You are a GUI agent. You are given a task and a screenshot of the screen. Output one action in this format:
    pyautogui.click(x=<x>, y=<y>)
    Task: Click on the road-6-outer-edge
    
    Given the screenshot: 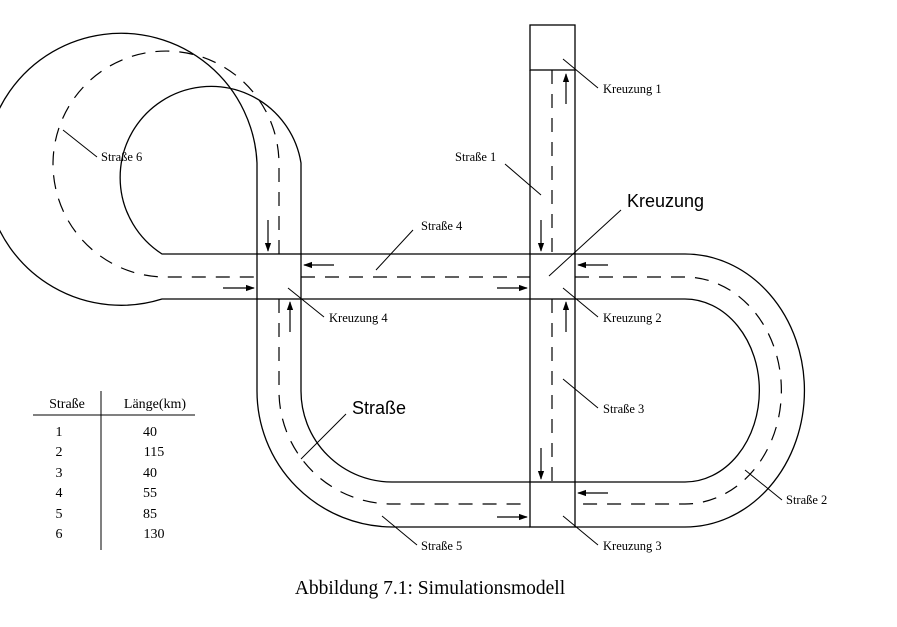 What is the action you would take?
    pyautogui.click(x=129, y=169)
    